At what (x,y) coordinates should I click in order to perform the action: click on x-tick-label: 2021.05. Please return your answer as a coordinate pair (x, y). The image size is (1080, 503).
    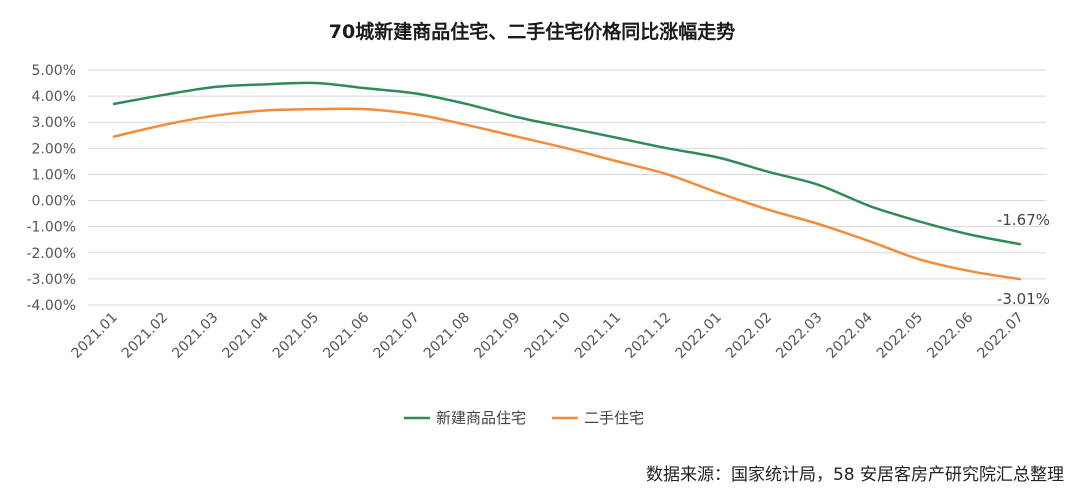
    Looking at the image, I should click on (296, 336).